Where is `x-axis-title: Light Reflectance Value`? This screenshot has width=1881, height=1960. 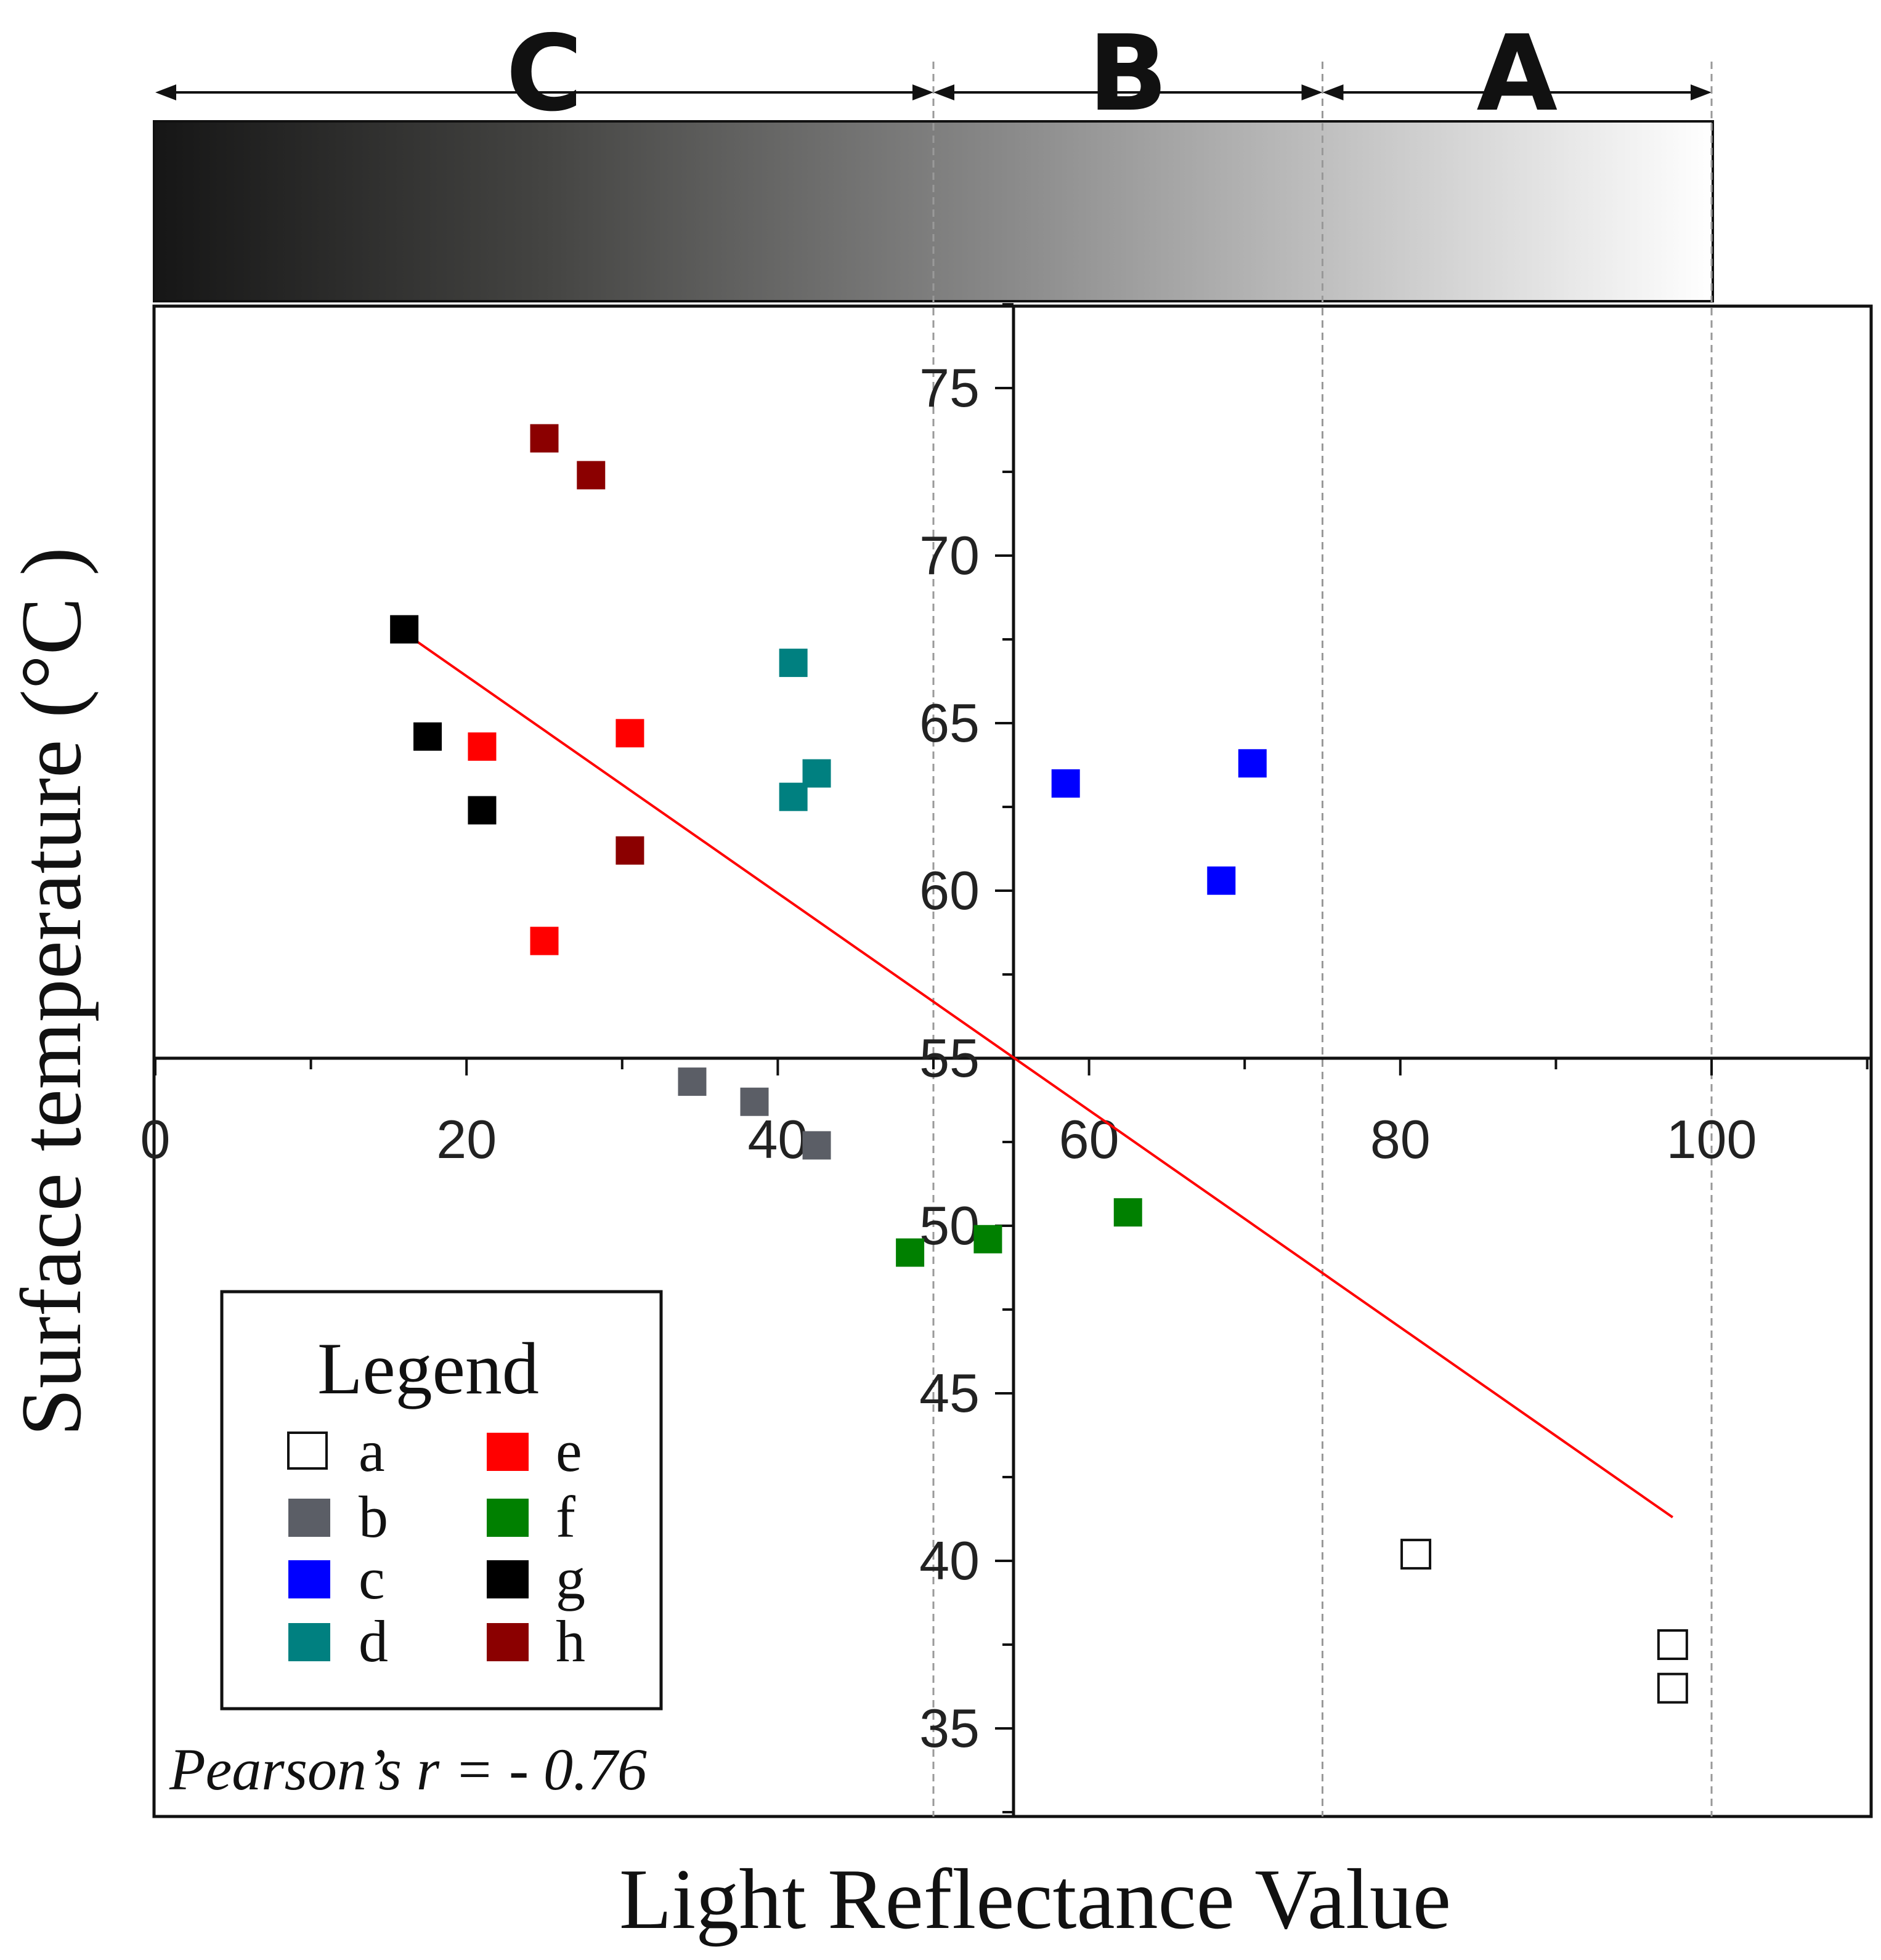
x-axis-title: Light Reflectance Value is located at coordinates (1035, 1900).